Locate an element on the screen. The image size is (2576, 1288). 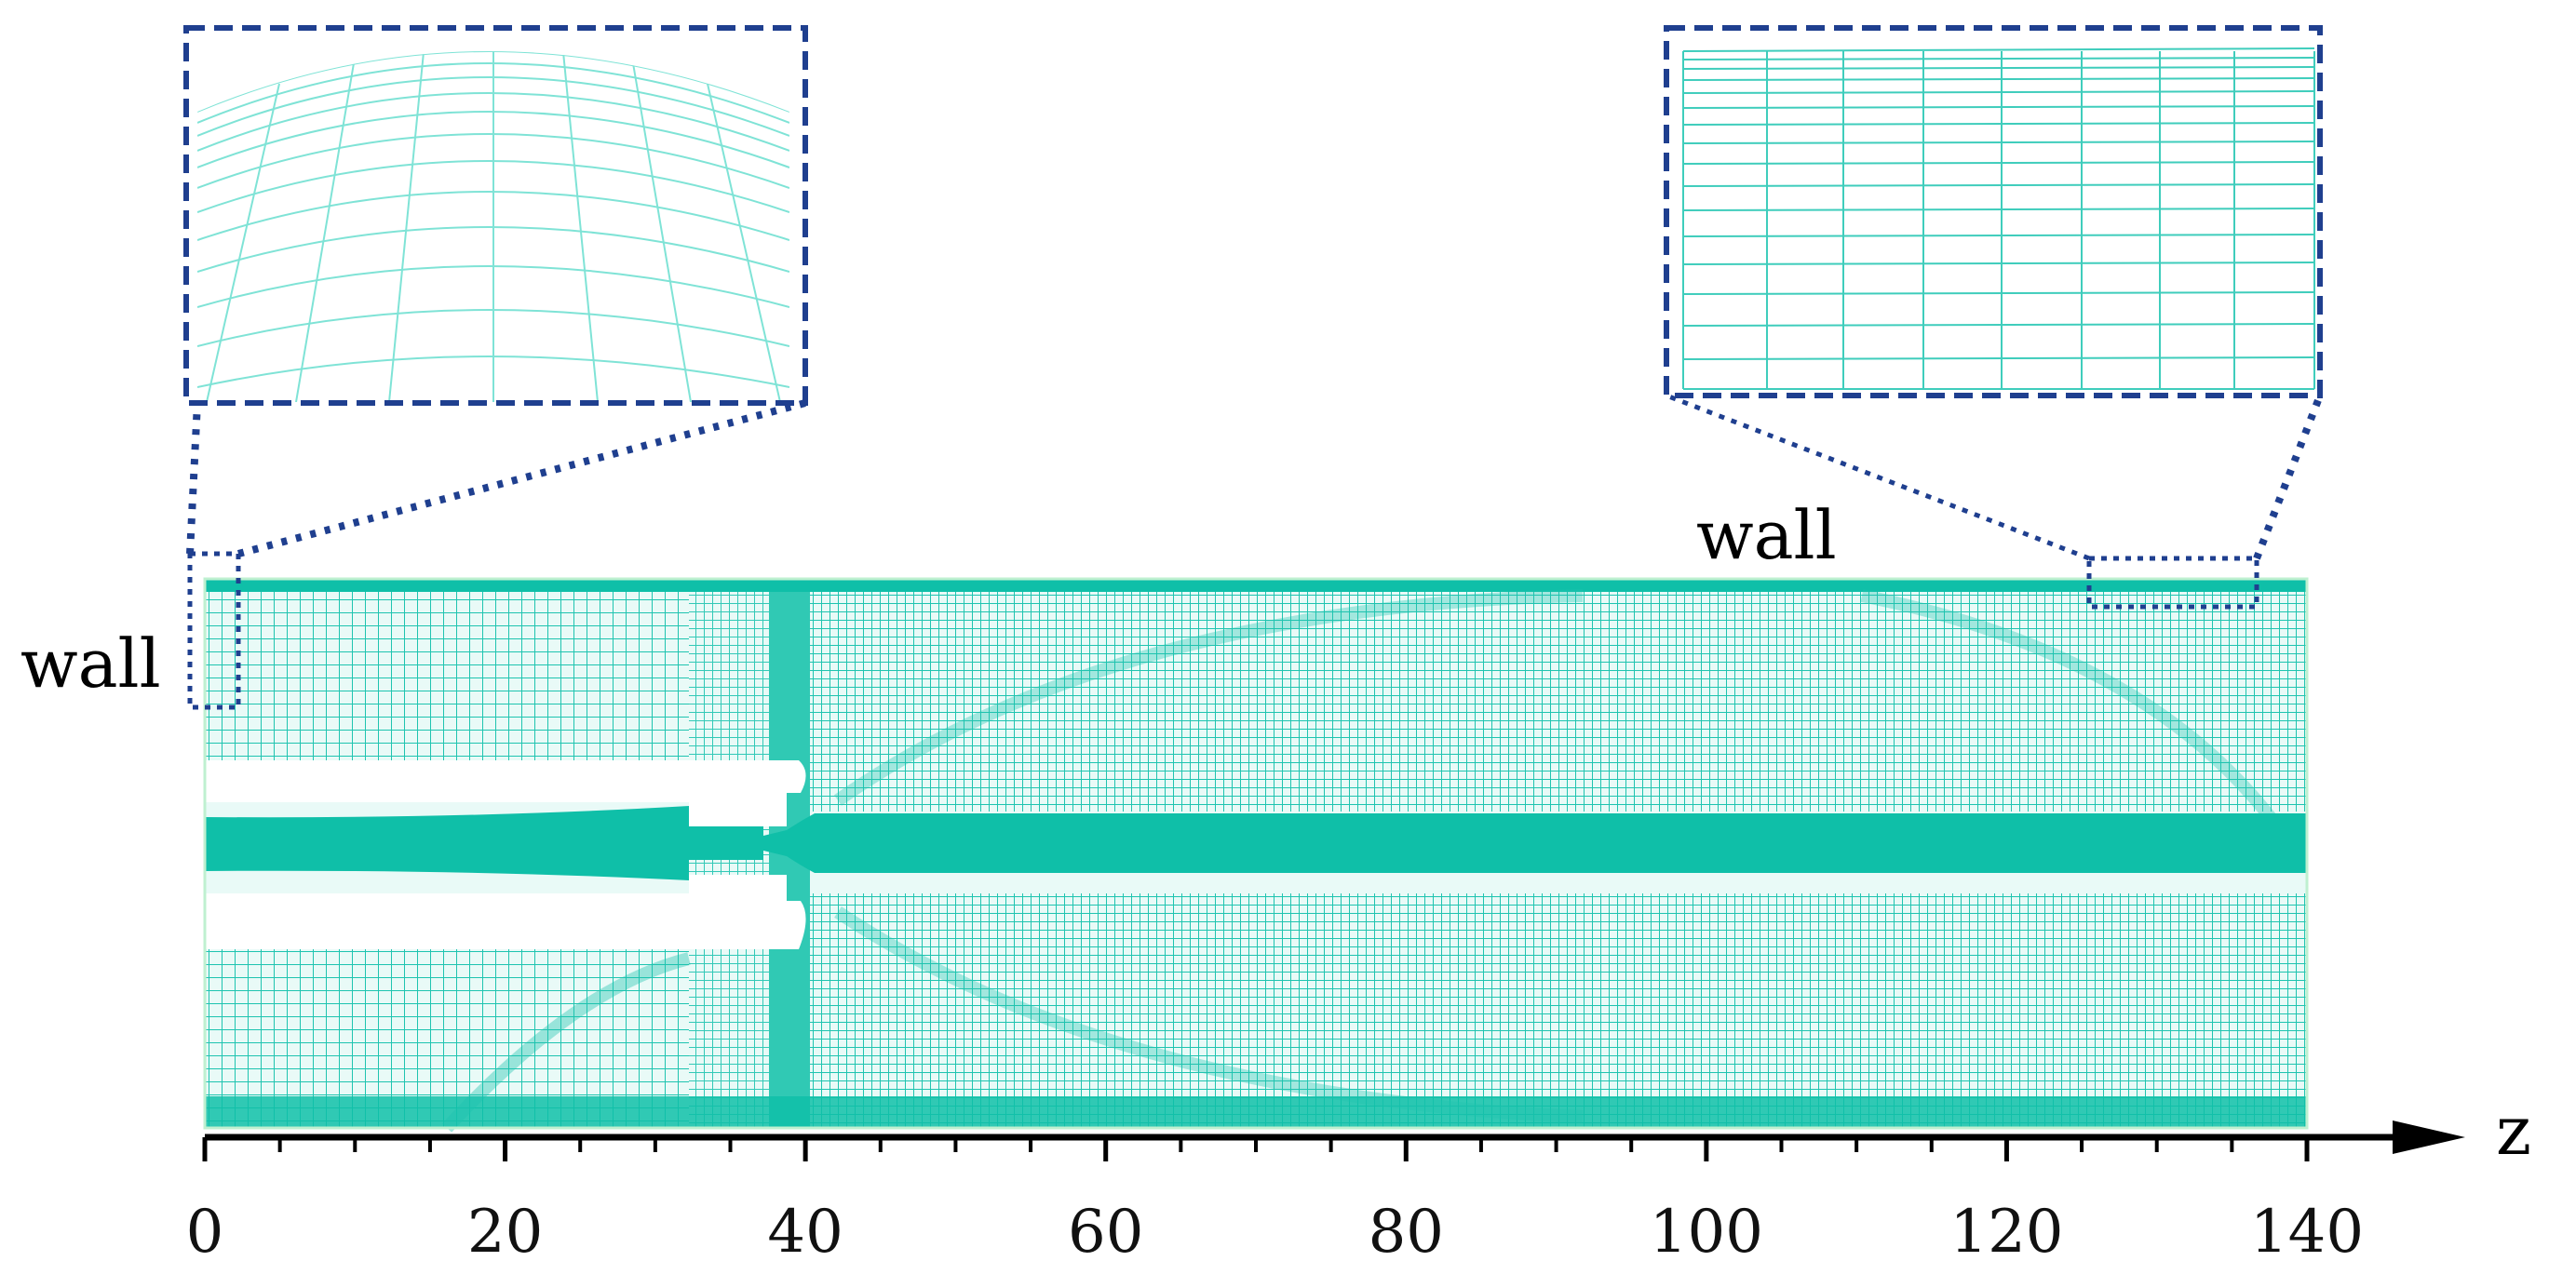
tick-label: 60 is located at coordinates (1105, 1232).